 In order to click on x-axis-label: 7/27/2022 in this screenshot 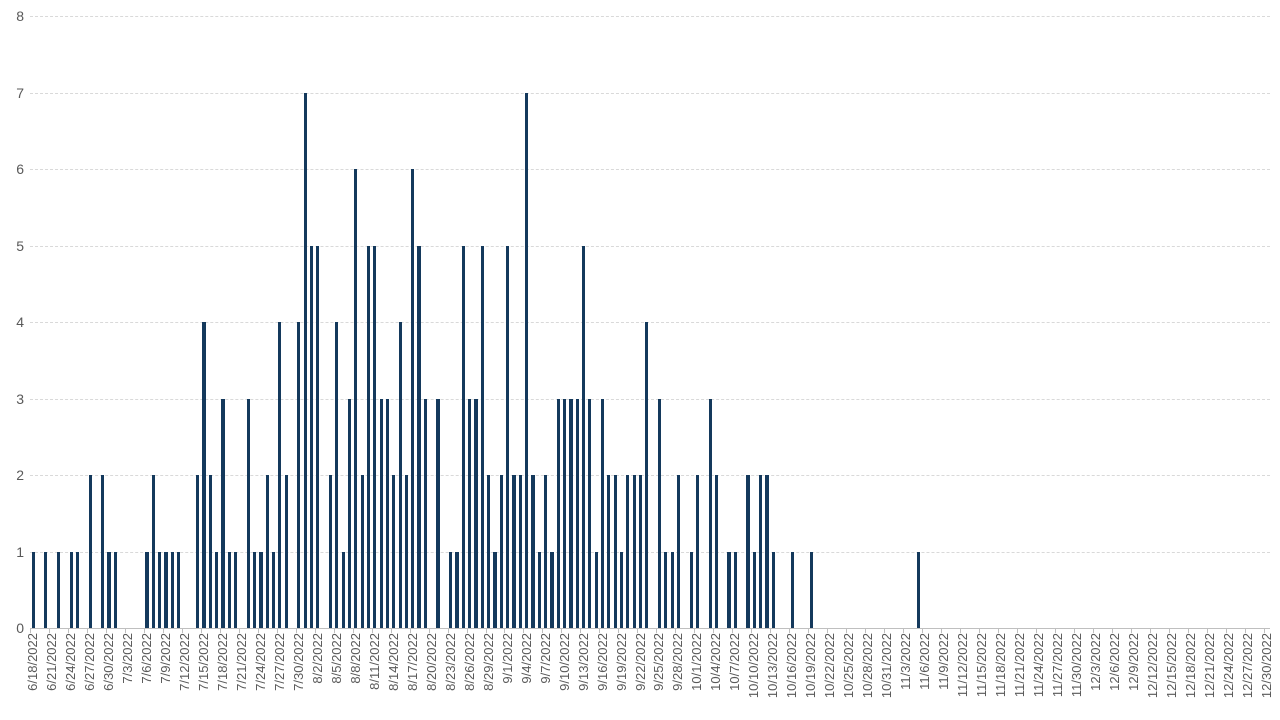, I will do `click(279, 662)`.